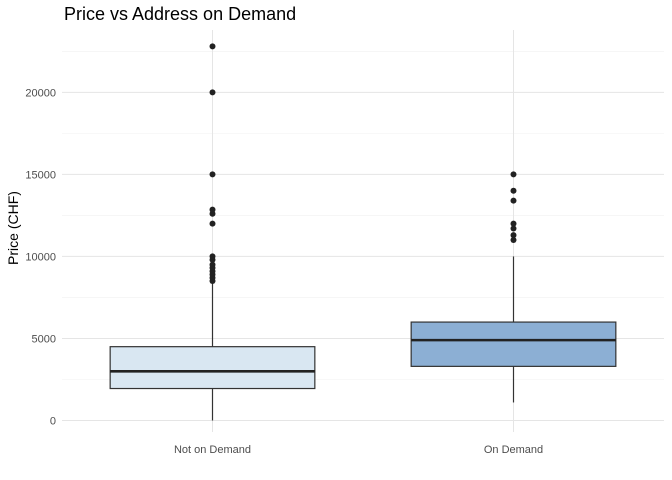 The height and width of the screenshot is (480, 672). Describe the element at coordinates (13, 228) in the screenshot. I see `y-axis-title: Price (CHF)` at that location.